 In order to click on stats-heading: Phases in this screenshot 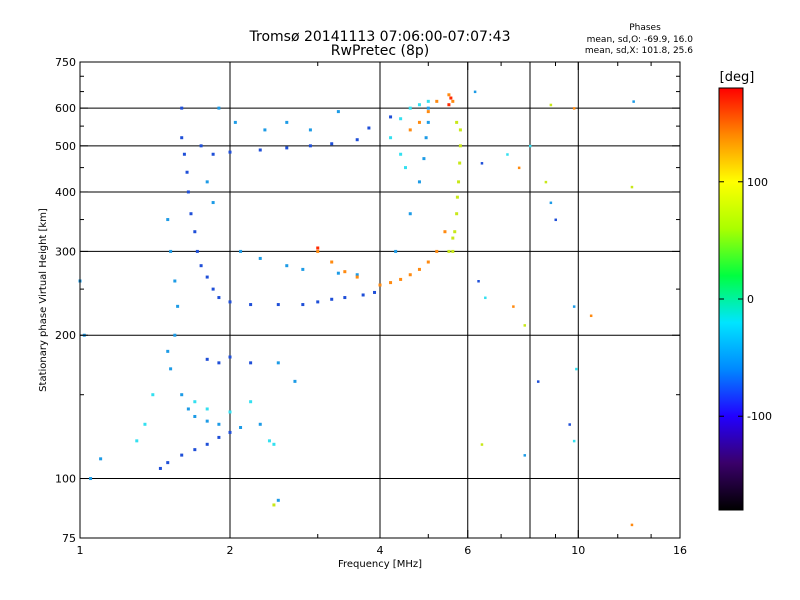, I will do `click(645, 28)`.